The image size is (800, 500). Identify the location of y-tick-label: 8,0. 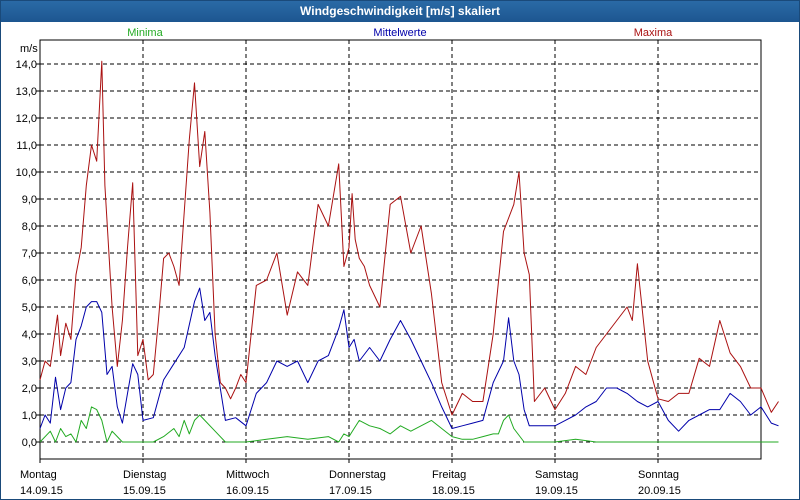
(29, 227).